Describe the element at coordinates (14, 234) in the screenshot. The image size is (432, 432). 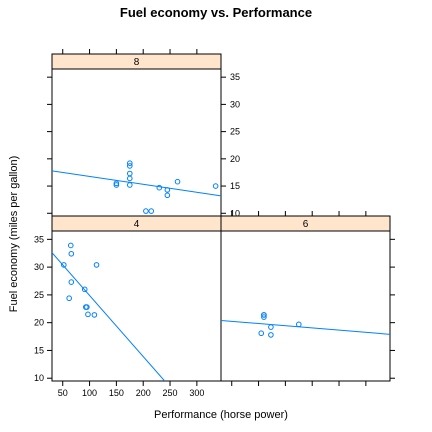
I see `y-axis-label: Fuel economy (miles per gallon)` at that location.